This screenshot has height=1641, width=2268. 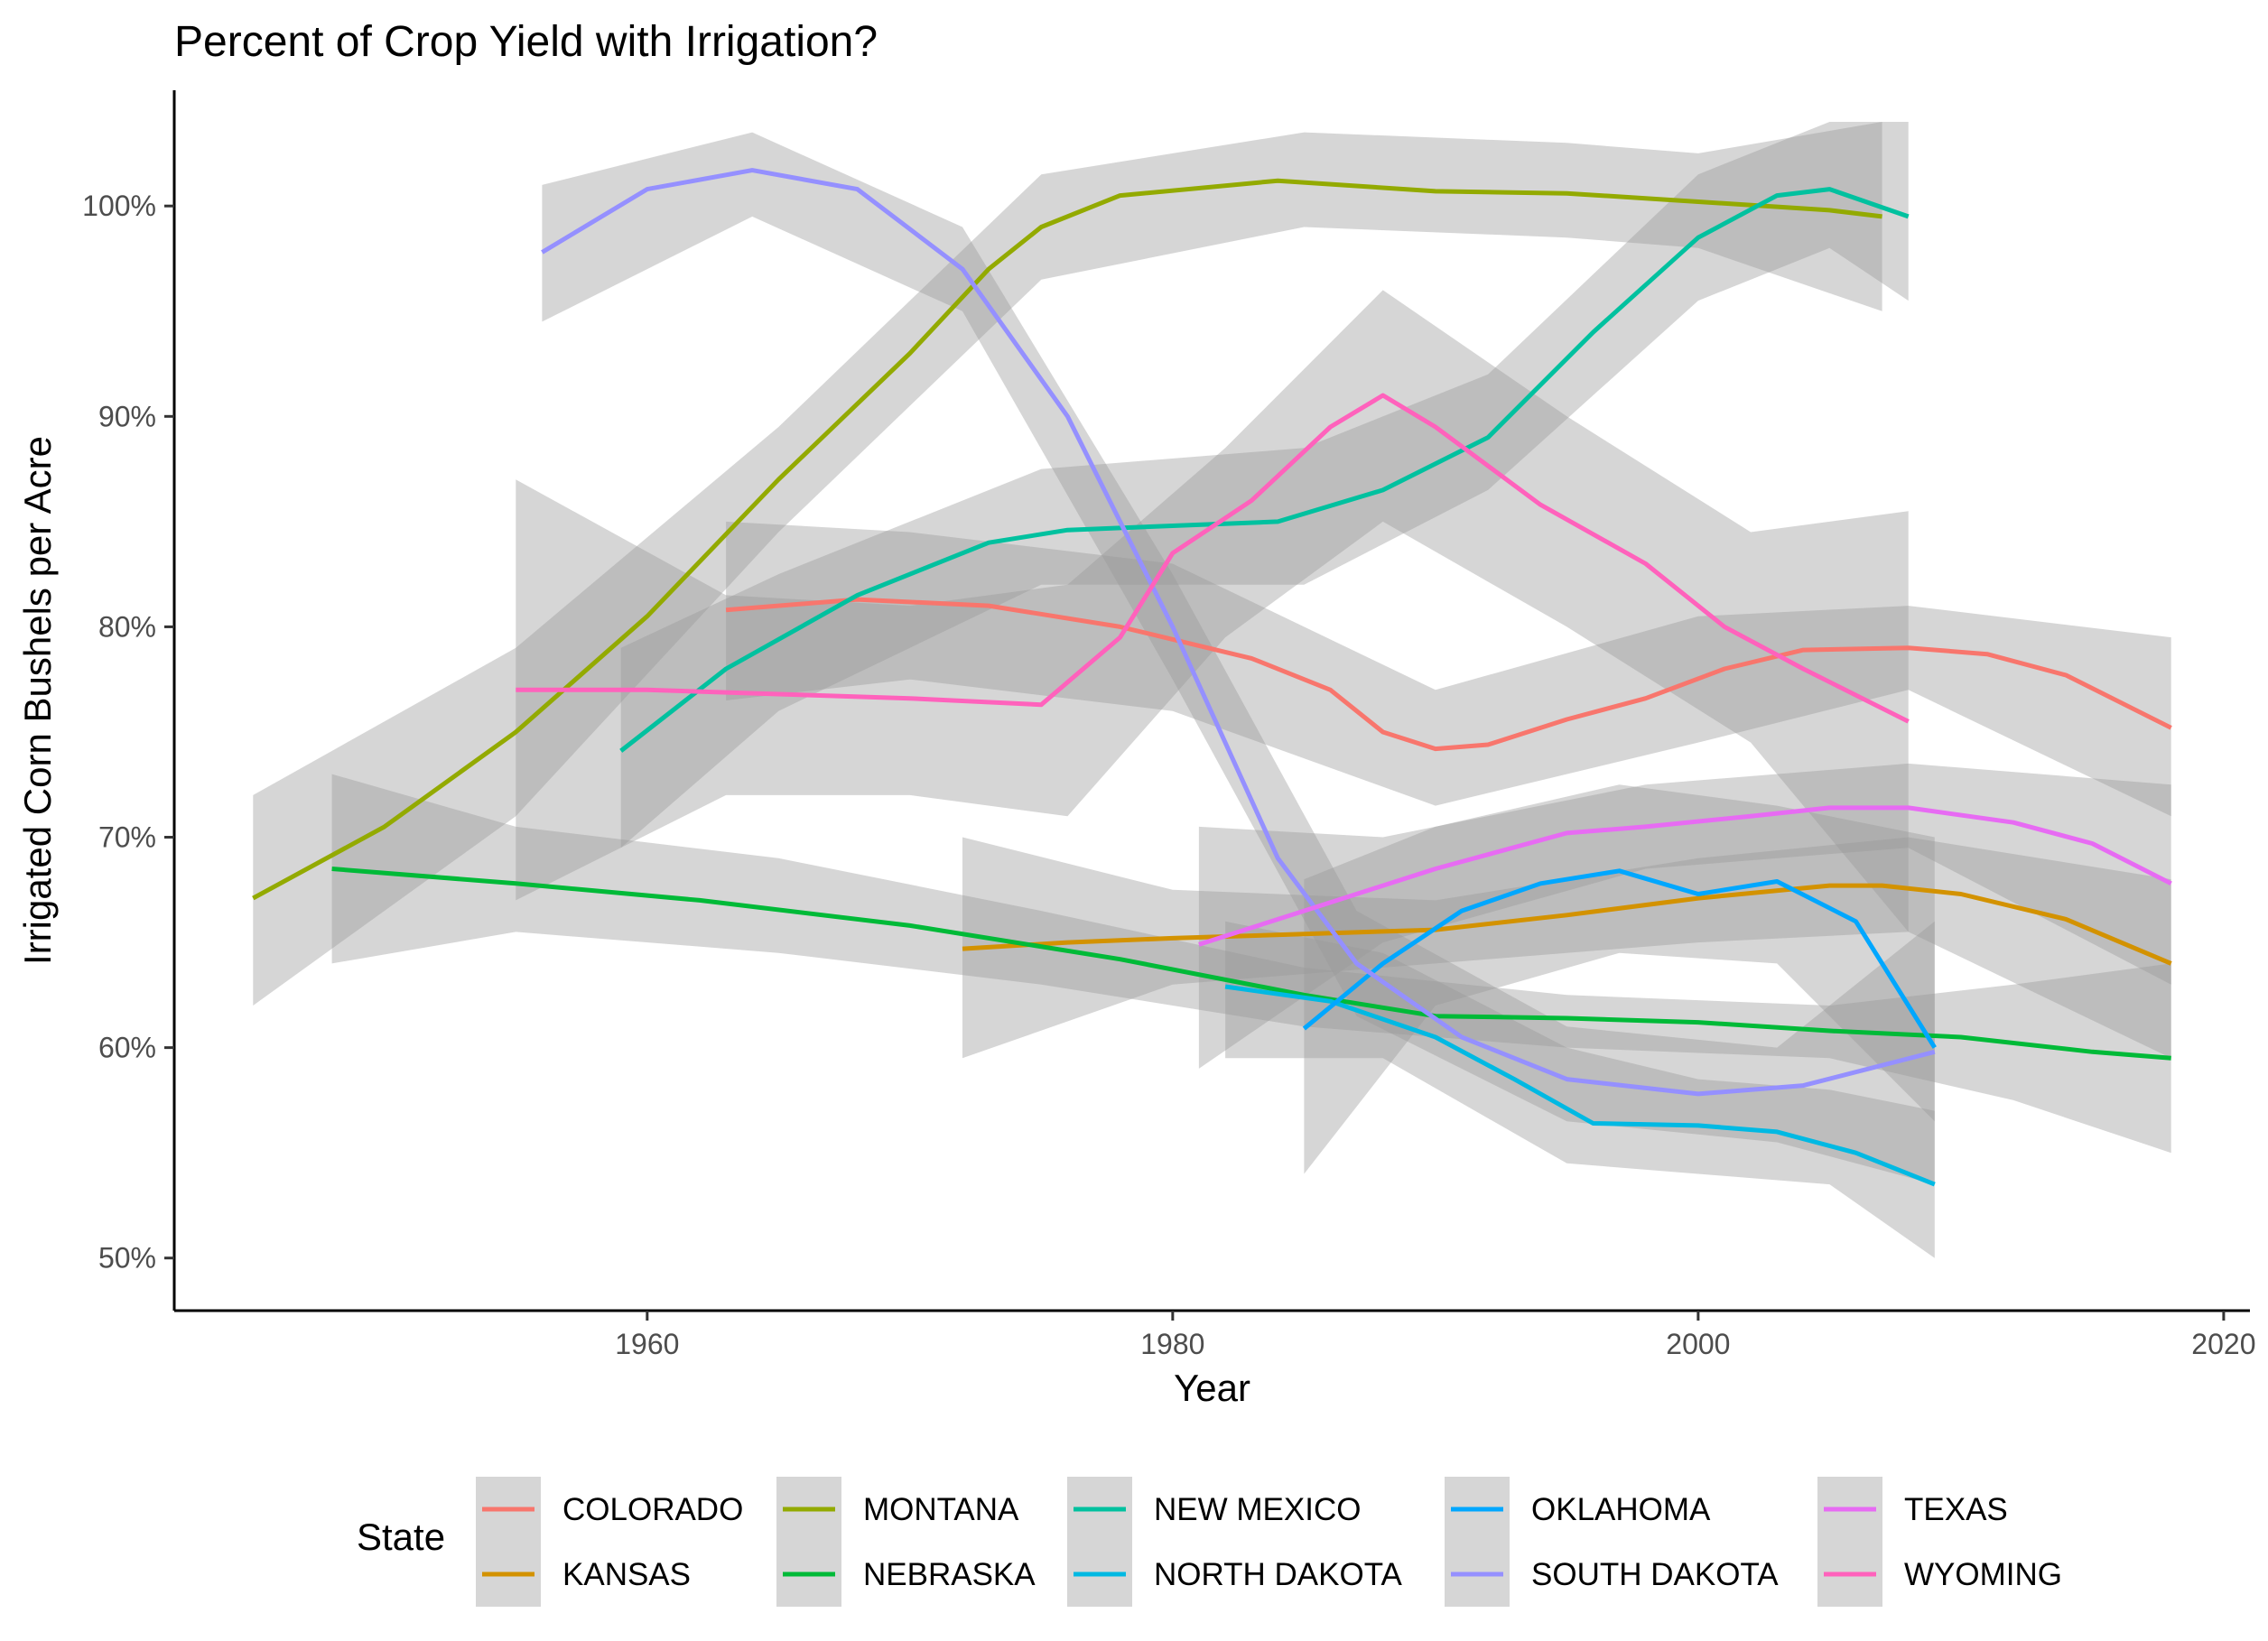 I want to click on band-kansas, so click(x=1566, y=948).